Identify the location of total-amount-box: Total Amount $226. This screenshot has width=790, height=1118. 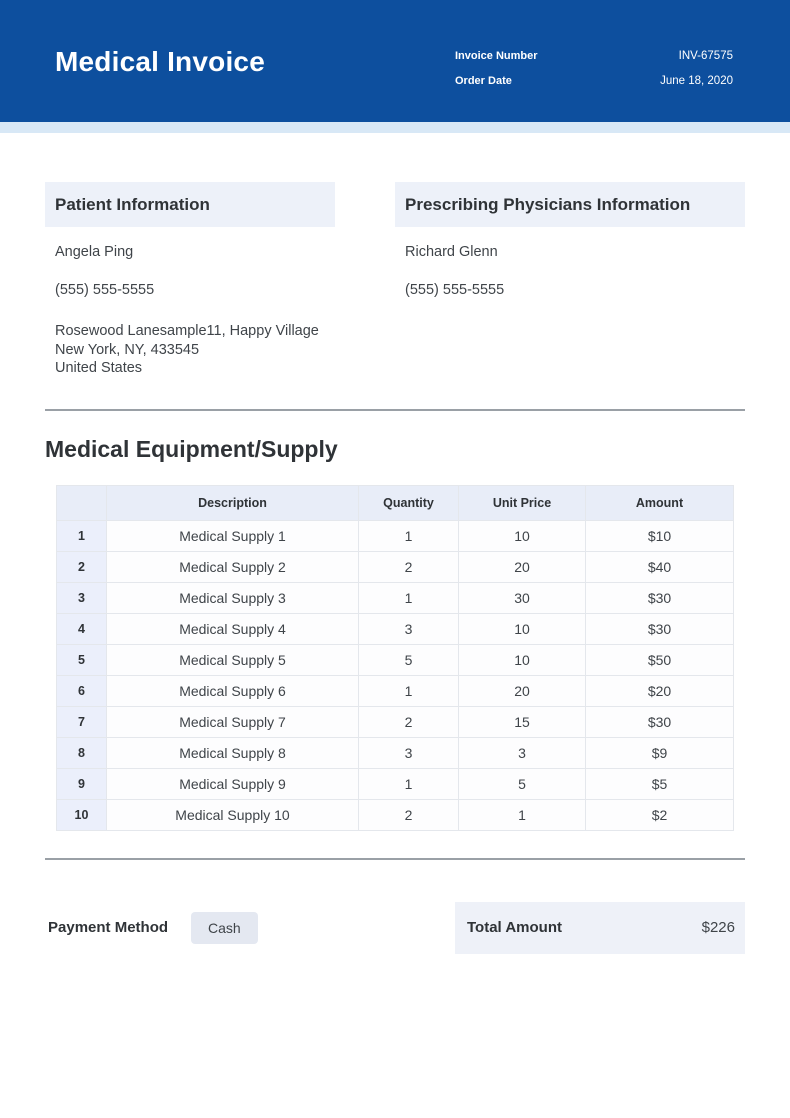
(600, 927).